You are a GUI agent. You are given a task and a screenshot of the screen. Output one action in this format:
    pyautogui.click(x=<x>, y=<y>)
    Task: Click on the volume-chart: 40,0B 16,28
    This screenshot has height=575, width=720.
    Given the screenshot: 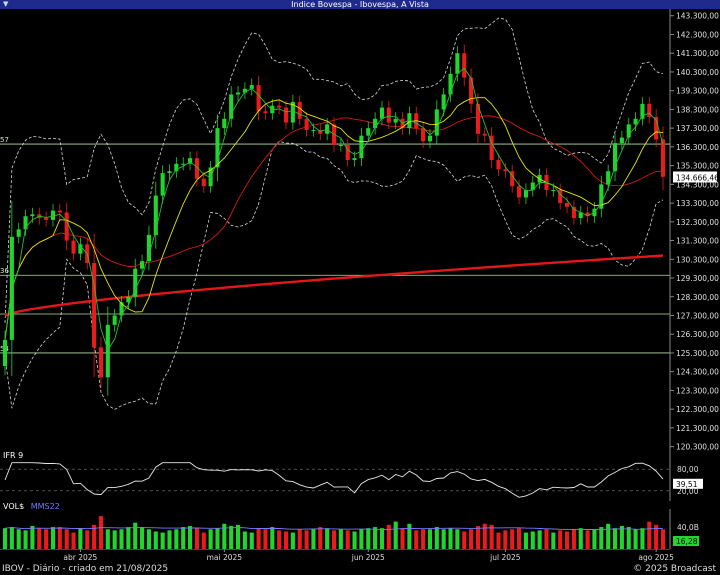 What is the action you would take?
    pyautogui.click(x=360, y=529)
    